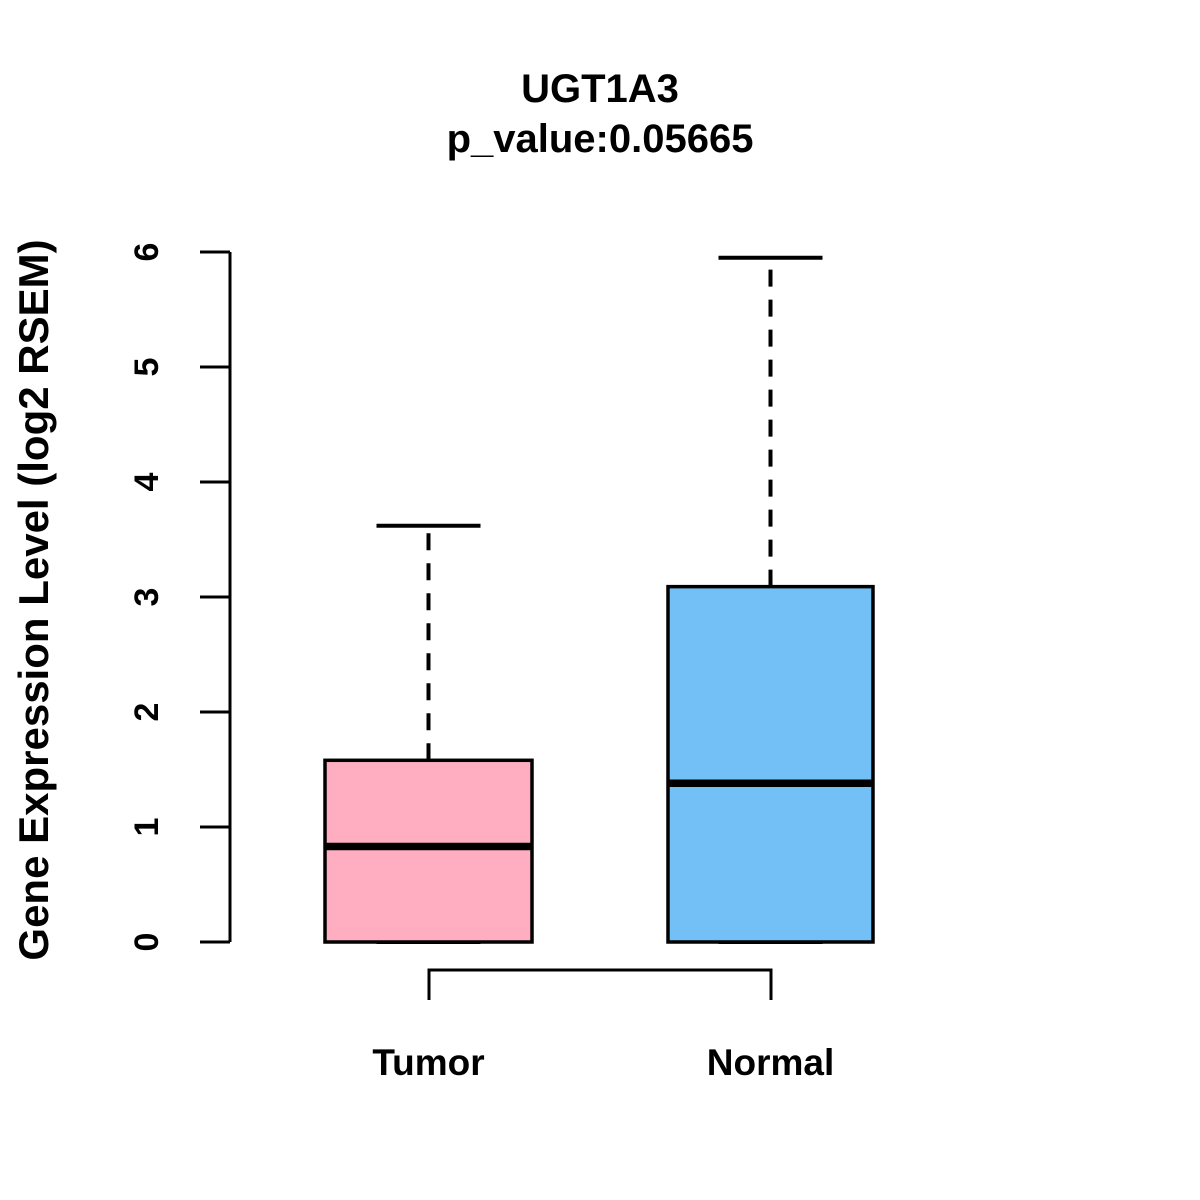  What do you see at coordinates (770, 1062) in the screenshot?
I see `x-category-label-normal: Normal` at bounding box center [770, 1062].